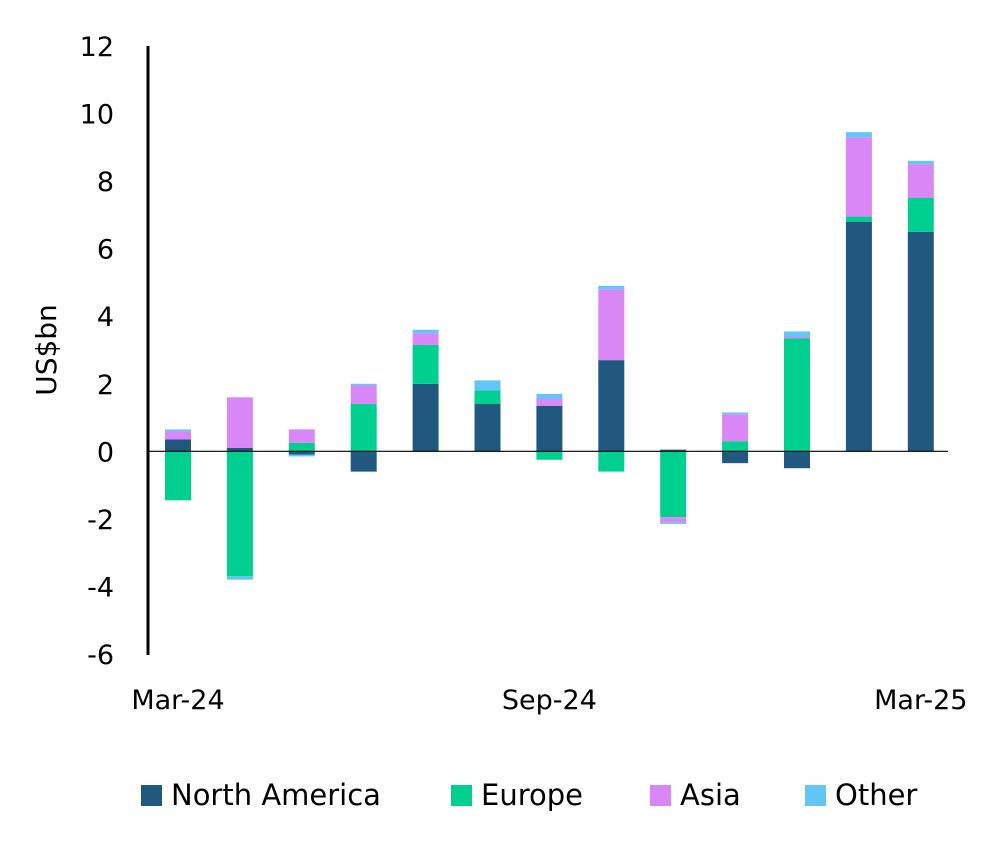 The image size is (992, 857). What do you see at coordinates (532, 795) in the screenshot?
I see `legend-label-europe: Europe` at bounding box center [532, 795].